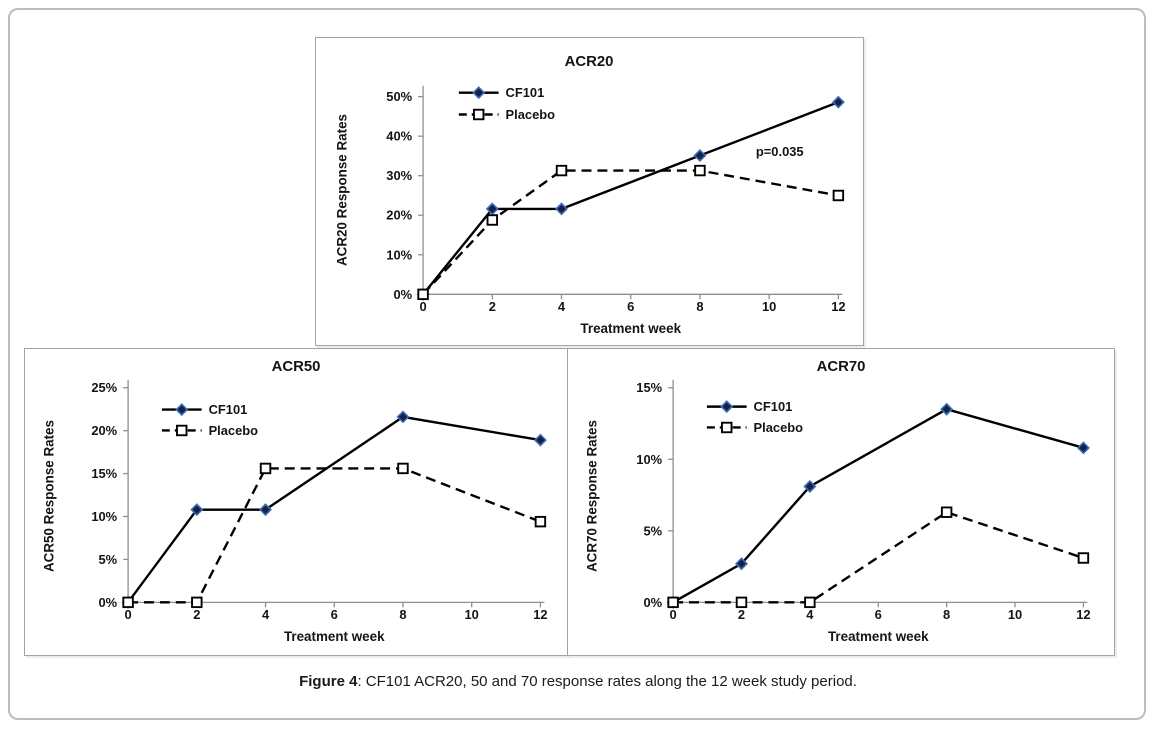 This screenshot has height=731, width=1156. What do you see at coordinates (841, 367) in the screenshot?
I see `chart-title: ACR70` at bounding box center [841, 367].